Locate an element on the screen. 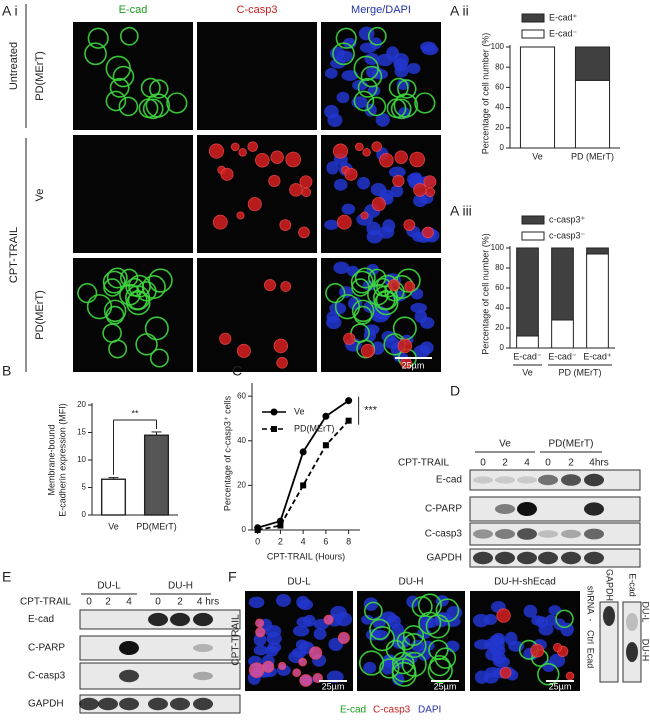 The image size is (650, 721). blot-strip is located at coordinates (160, 676).